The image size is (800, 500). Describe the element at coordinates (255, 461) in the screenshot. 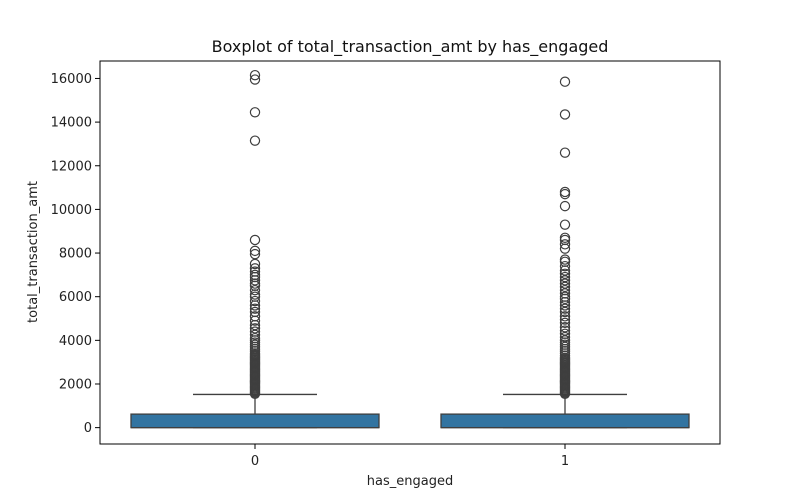

I see `x-tick-label: 0` at that location.